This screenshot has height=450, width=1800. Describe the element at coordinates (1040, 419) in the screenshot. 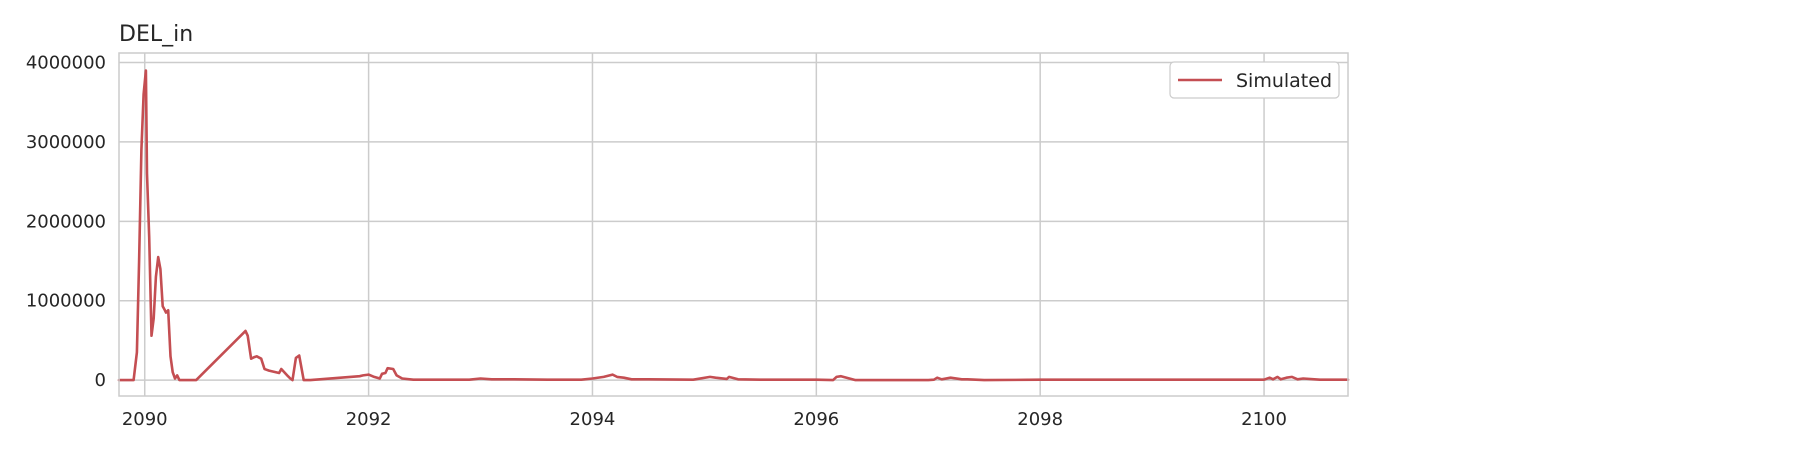

I see `x-tick-label: 2098` at that location.